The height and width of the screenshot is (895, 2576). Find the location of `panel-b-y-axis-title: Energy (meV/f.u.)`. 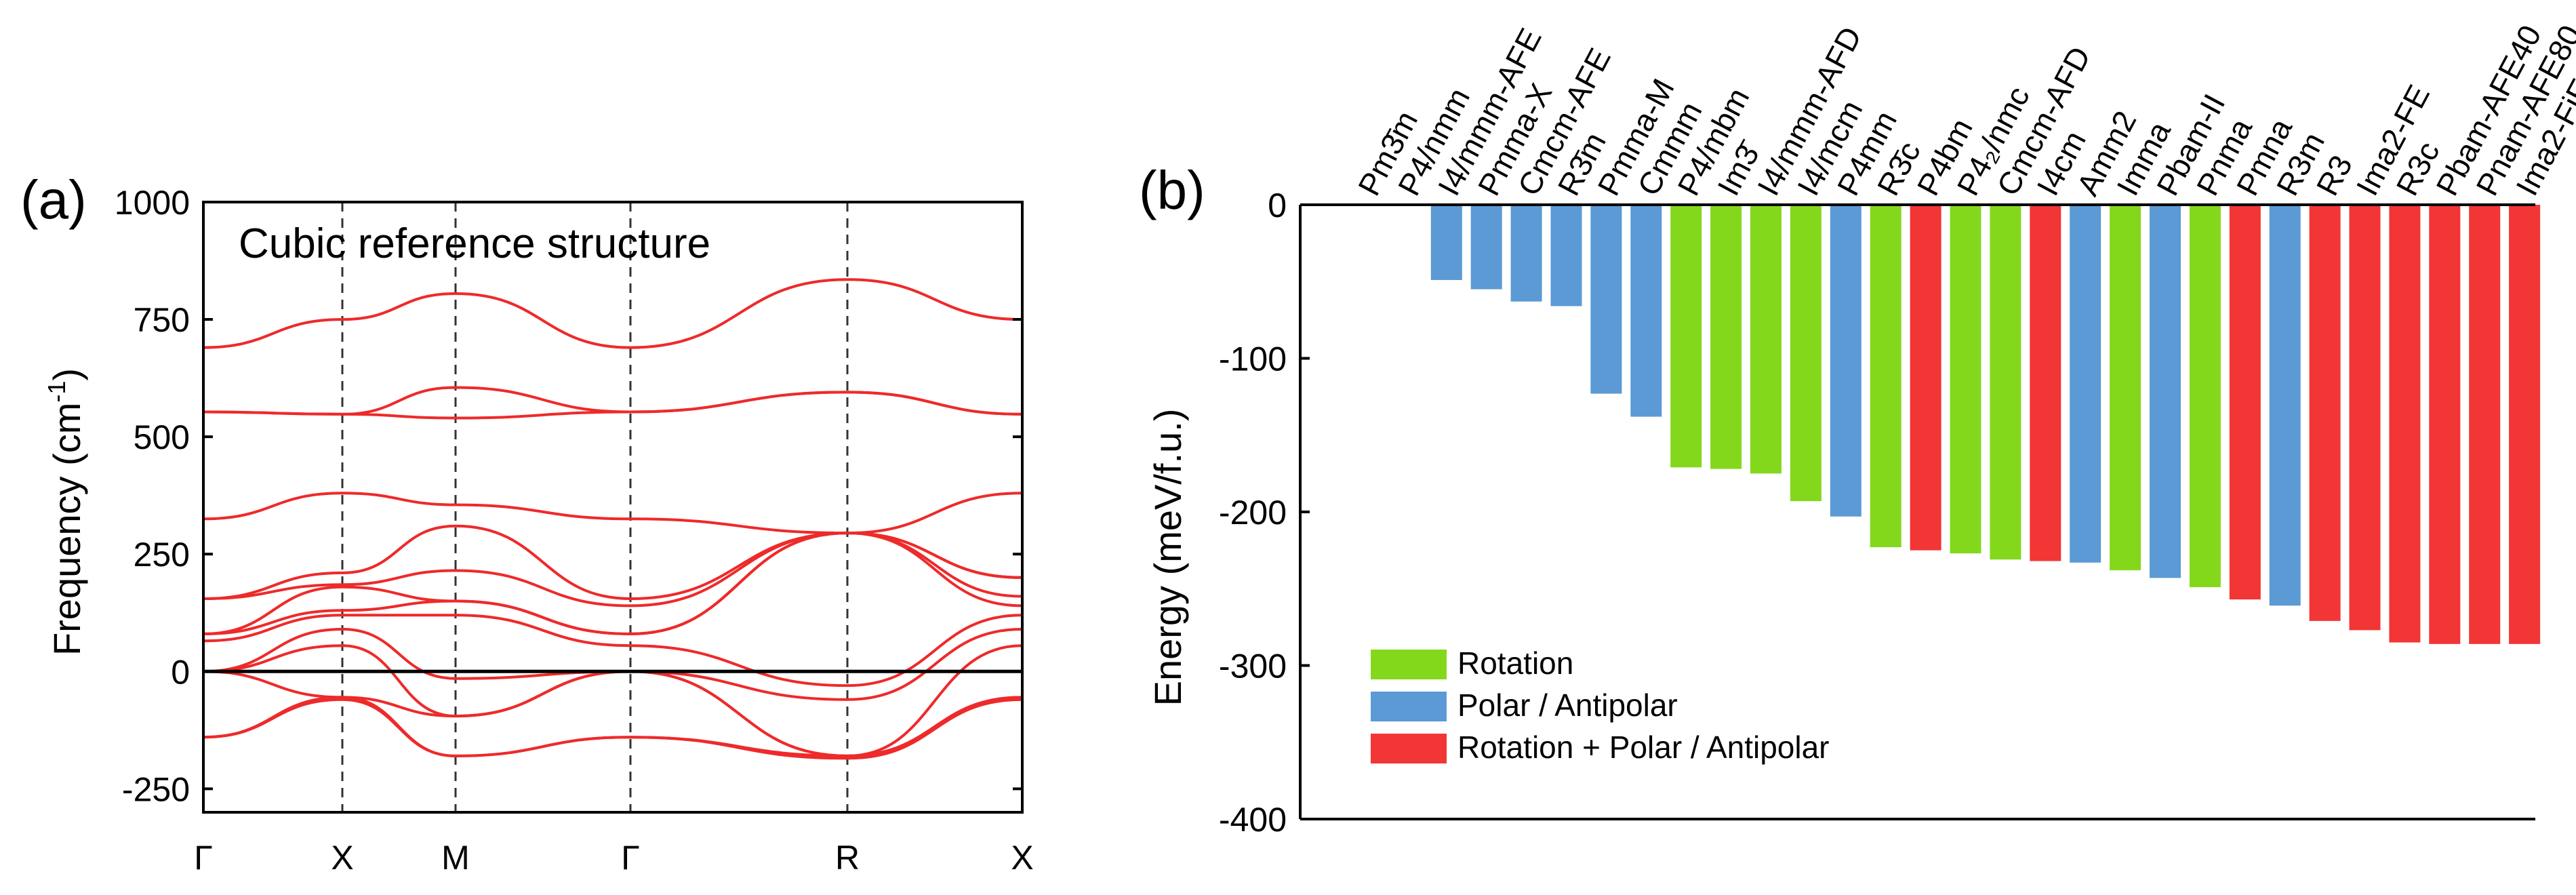

panel-b-y-axis-title: Energy (meV/f.u.) is located at coordinates (1167, 558).